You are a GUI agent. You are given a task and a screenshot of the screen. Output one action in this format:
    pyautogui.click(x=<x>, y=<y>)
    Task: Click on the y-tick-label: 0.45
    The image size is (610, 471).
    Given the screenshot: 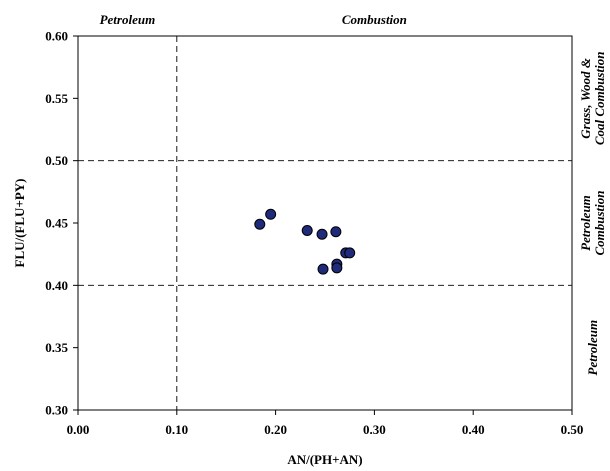 What is the action you would take?
    pyautogui.click(x=56, y=223)
    